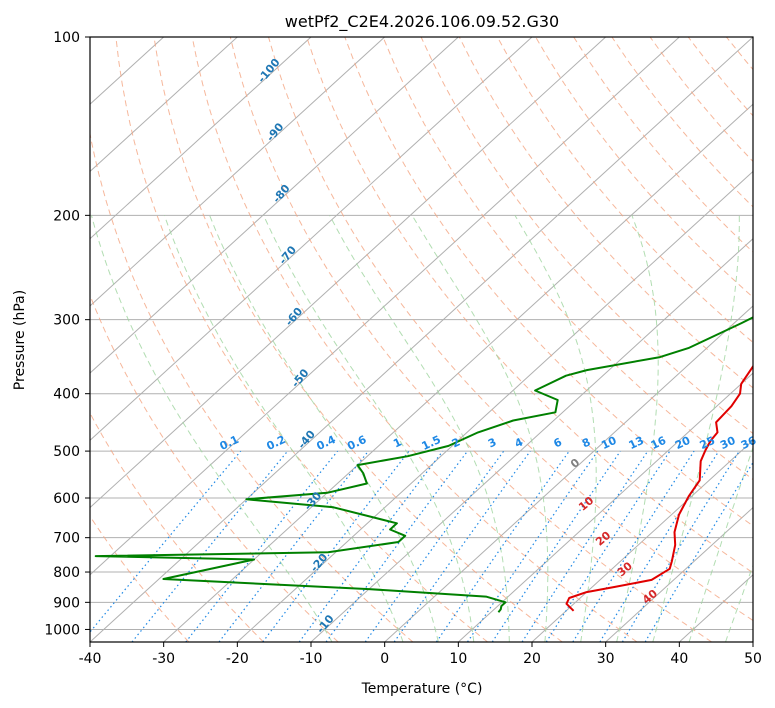  I want to click on dry-adiabat-label: -50, so click(300, 378).